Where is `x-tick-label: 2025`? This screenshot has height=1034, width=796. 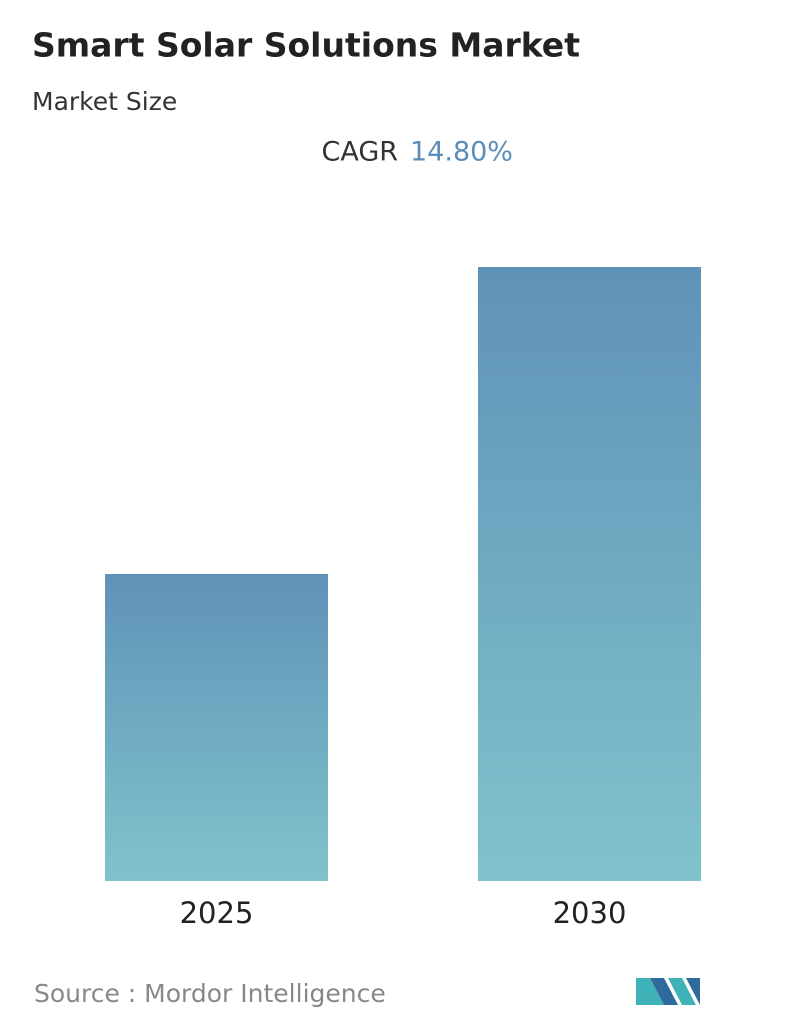
x-tick-label: 2025 is located at coordinates (217, 913).